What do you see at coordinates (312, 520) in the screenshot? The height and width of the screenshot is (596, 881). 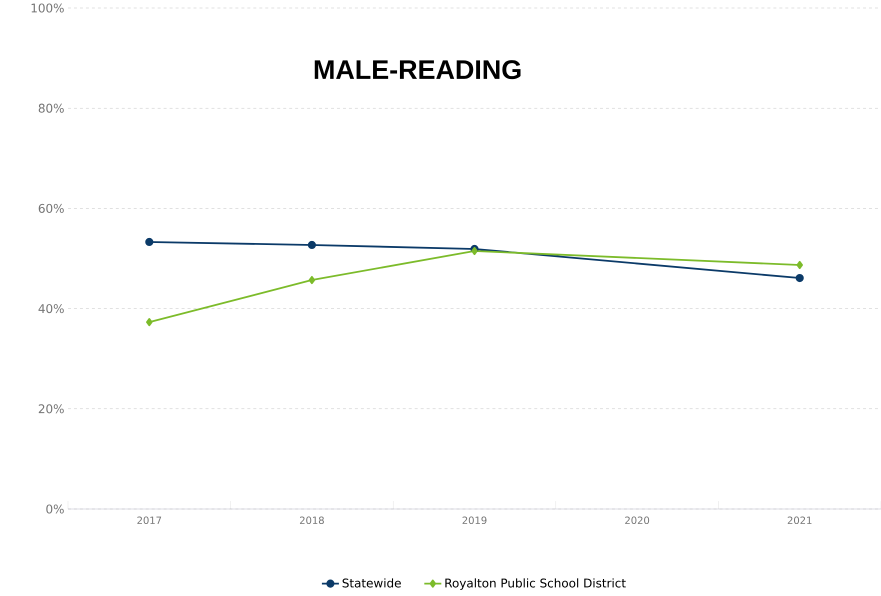 I see `x-tick-label: 2018` at bounding box center [312, 520].